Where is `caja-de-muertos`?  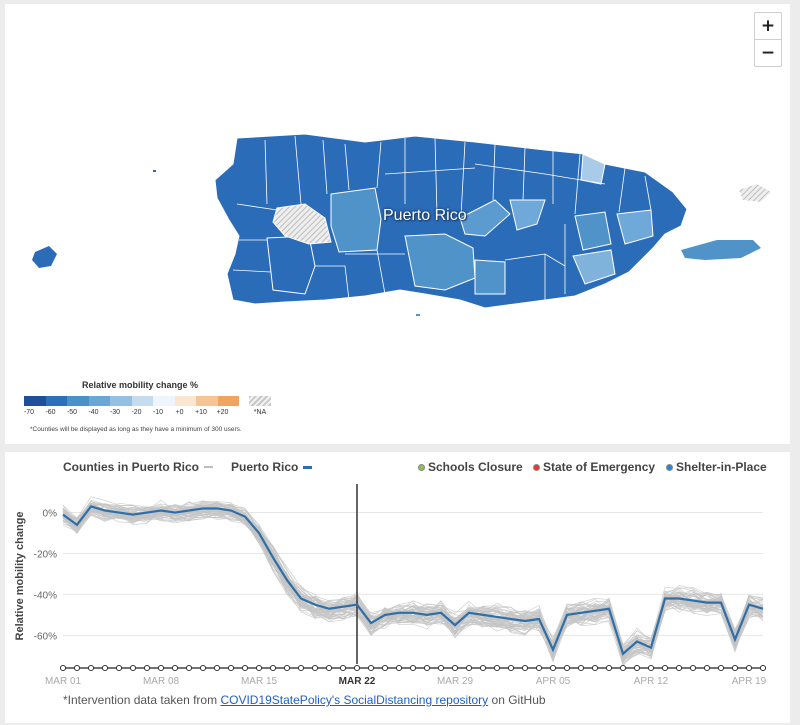 caja-de-muertos is located at coordinates (418, 315).